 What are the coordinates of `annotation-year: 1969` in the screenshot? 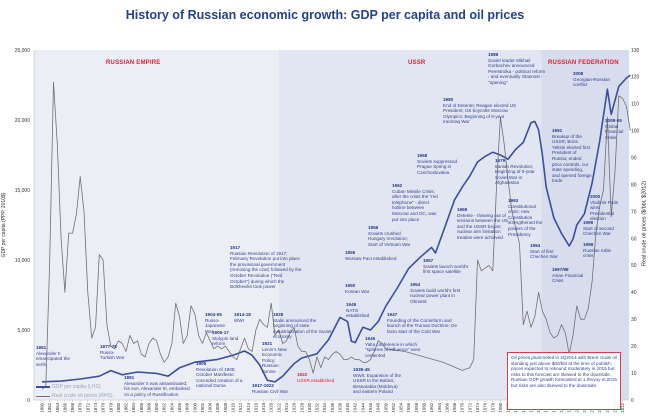 It's located at (462, 209).